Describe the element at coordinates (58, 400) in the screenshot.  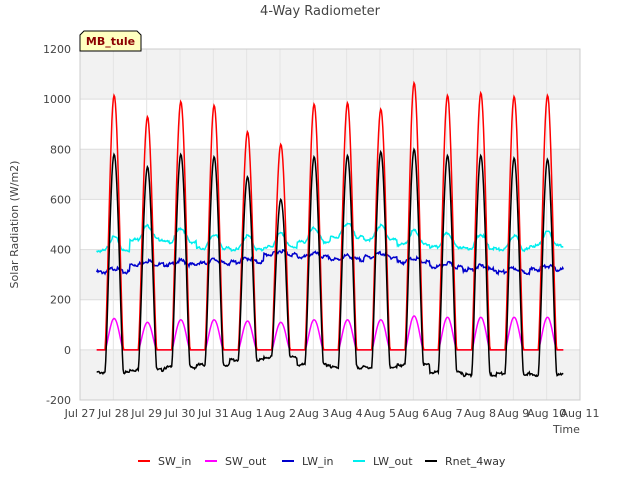
I see `y-tick-label: -200` at that location.